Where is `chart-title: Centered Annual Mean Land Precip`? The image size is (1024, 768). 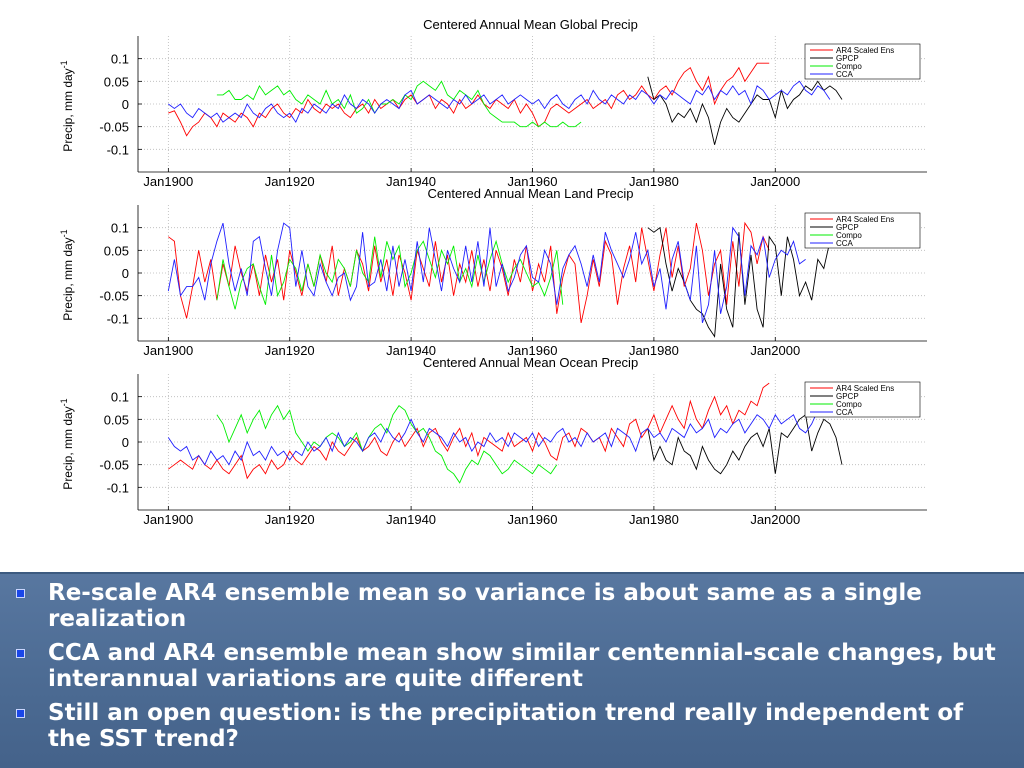 chart-title: Centered Annual Mean Land Precip is located at coordinates (531, 193).